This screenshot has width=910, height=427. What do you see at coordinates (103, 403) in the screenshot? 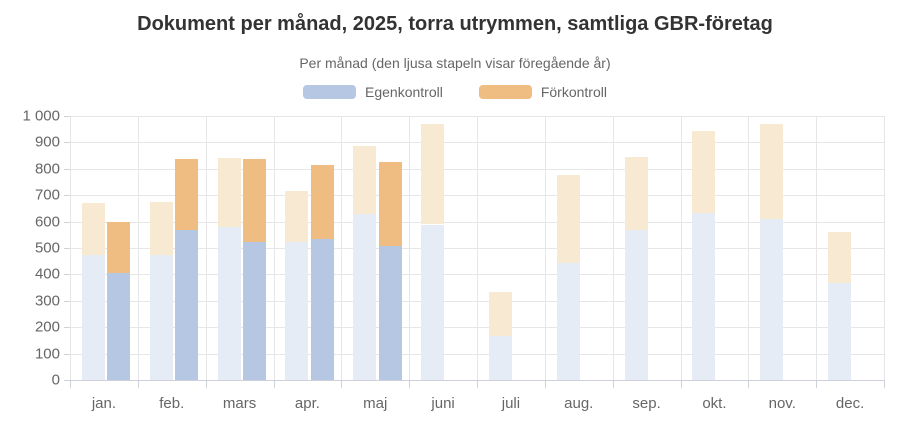
I see `x-axis-label: jan.` at bounding box center [103, 403].